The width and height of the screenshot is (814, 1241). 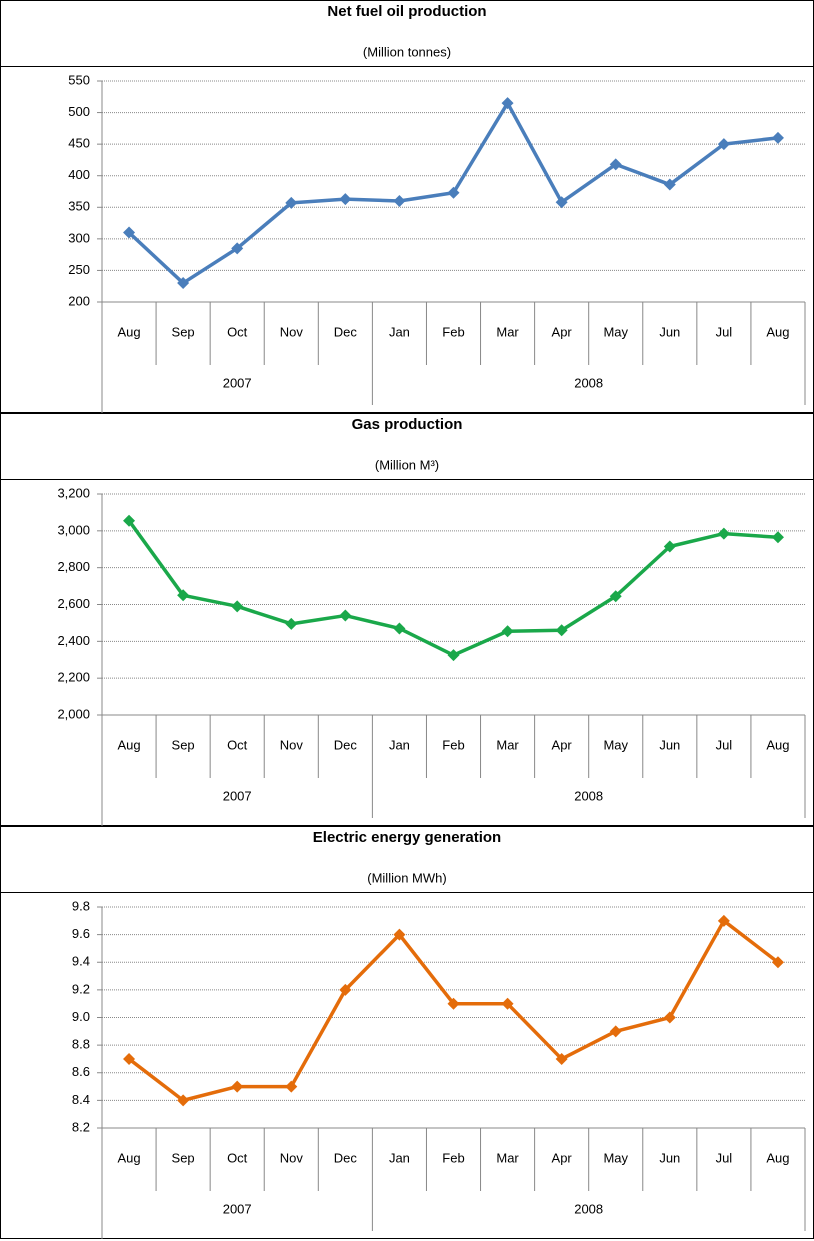 What do you see at coordinates (81, 961) in the screenshot?
I see `y-tick-label: 9.4` at bounding box center [81, 961].